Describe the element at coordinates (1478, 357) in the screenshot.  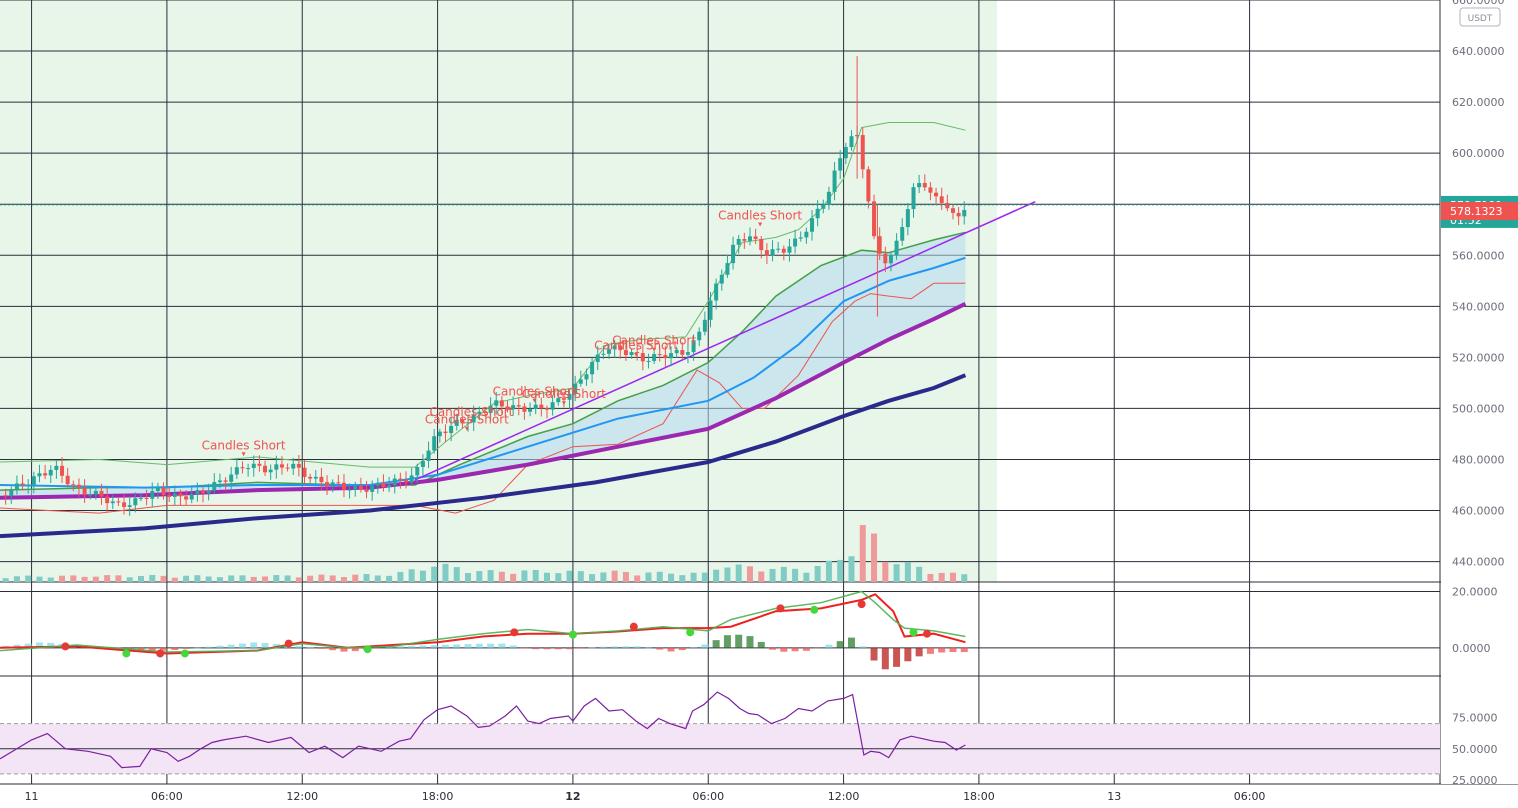
I see `price-tick-label: 520.0000` at that location.